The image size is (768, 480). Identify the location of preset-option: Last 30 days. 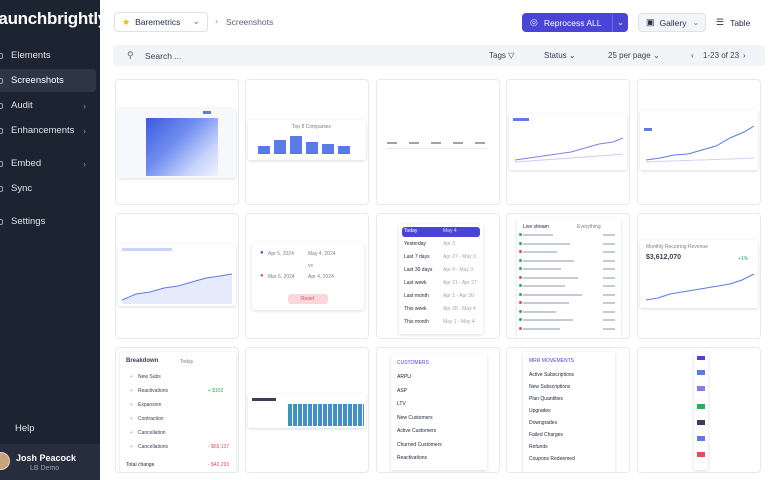
(418, 270).